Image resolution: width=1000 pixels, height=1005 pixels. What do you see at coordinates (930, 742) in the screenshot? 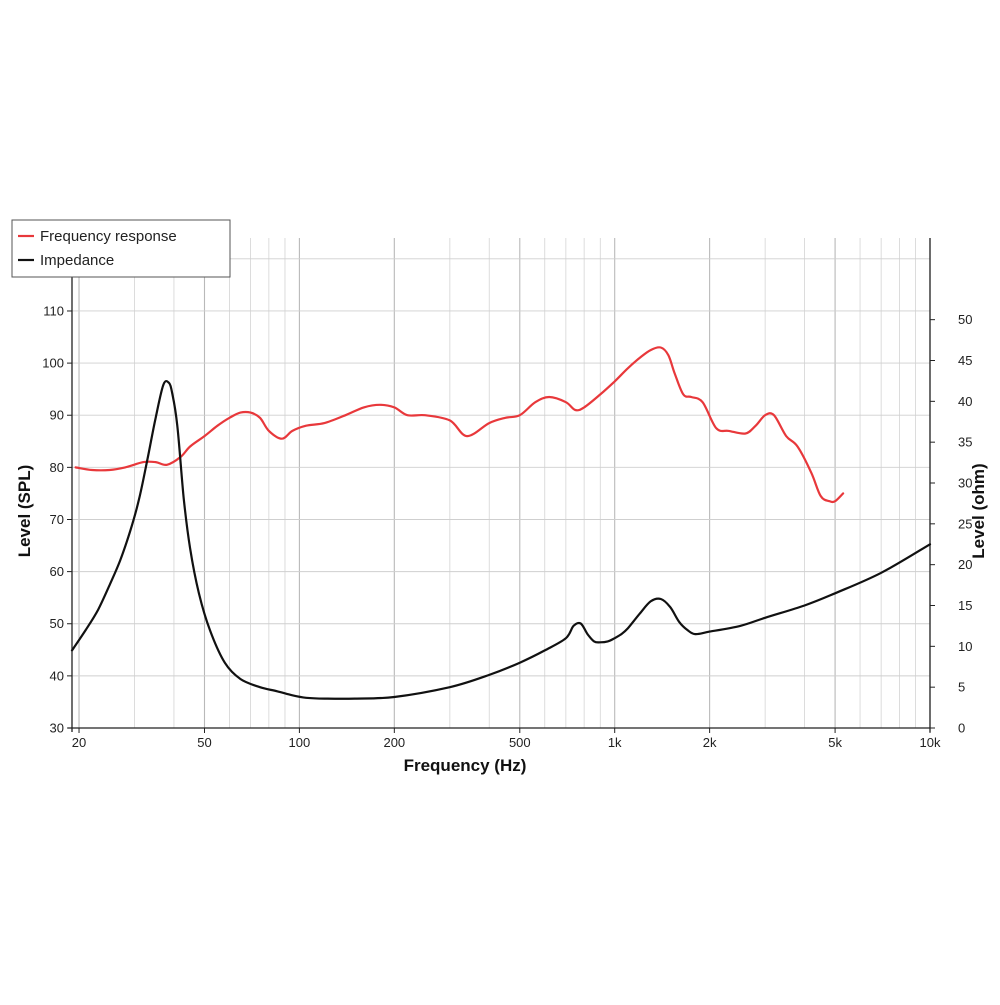
I see `x-tick-label: 10k` at bounding box center [930, 742].